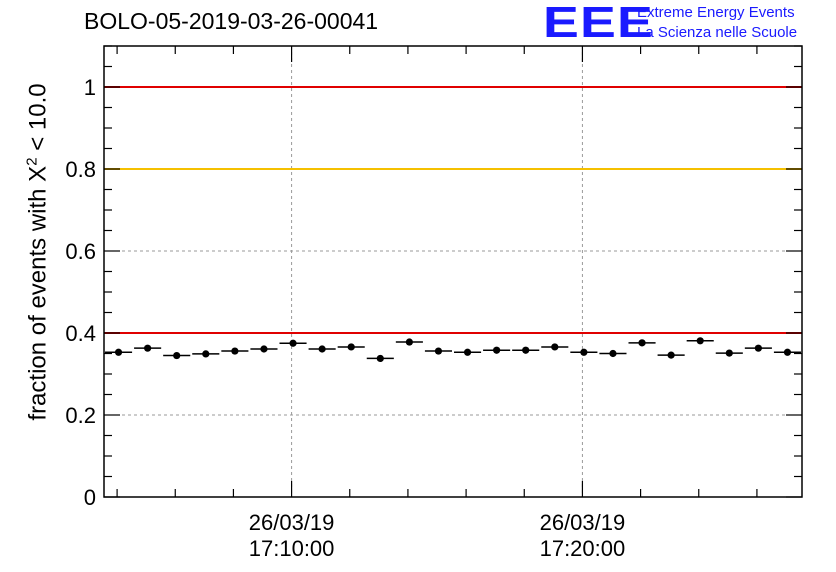 This screenshot has width=836, height=572. I want to click on y-tick-label: 0.6, so click(80, 251).